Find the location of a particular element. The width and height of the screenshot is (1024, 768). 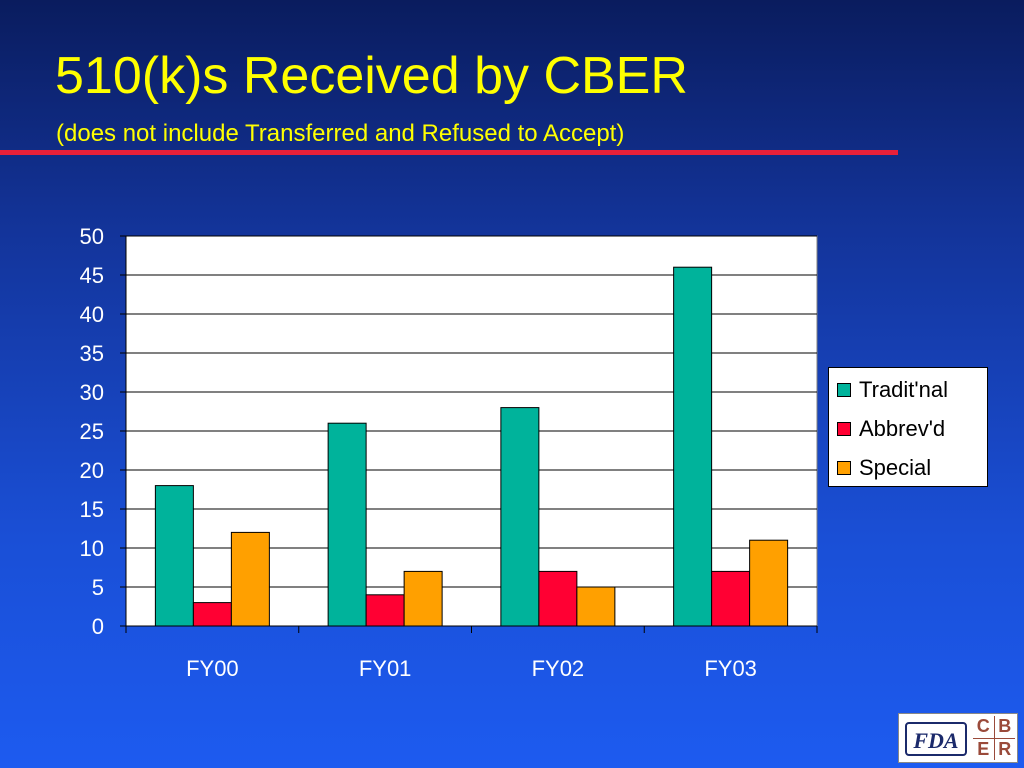

y-tick-label: 50 is located at coordinates (92, 236).